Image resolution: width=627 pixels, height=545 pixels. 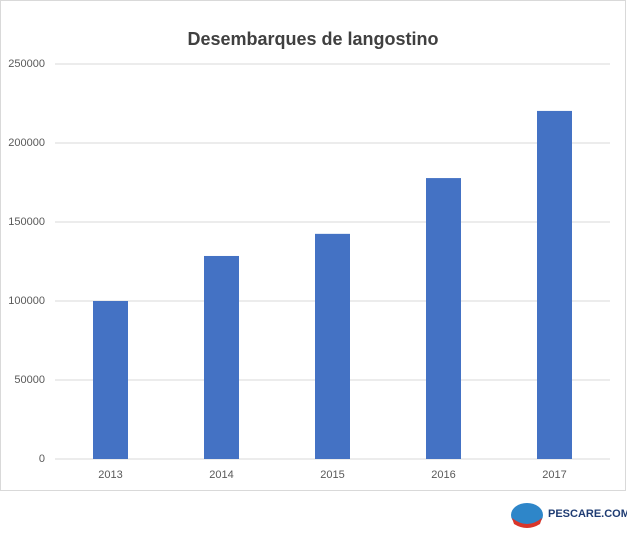 What do you see at coordinates (110, 475) in the screenshot?
I see `x-tick-label: 2013` at bounding box center [110, 475].